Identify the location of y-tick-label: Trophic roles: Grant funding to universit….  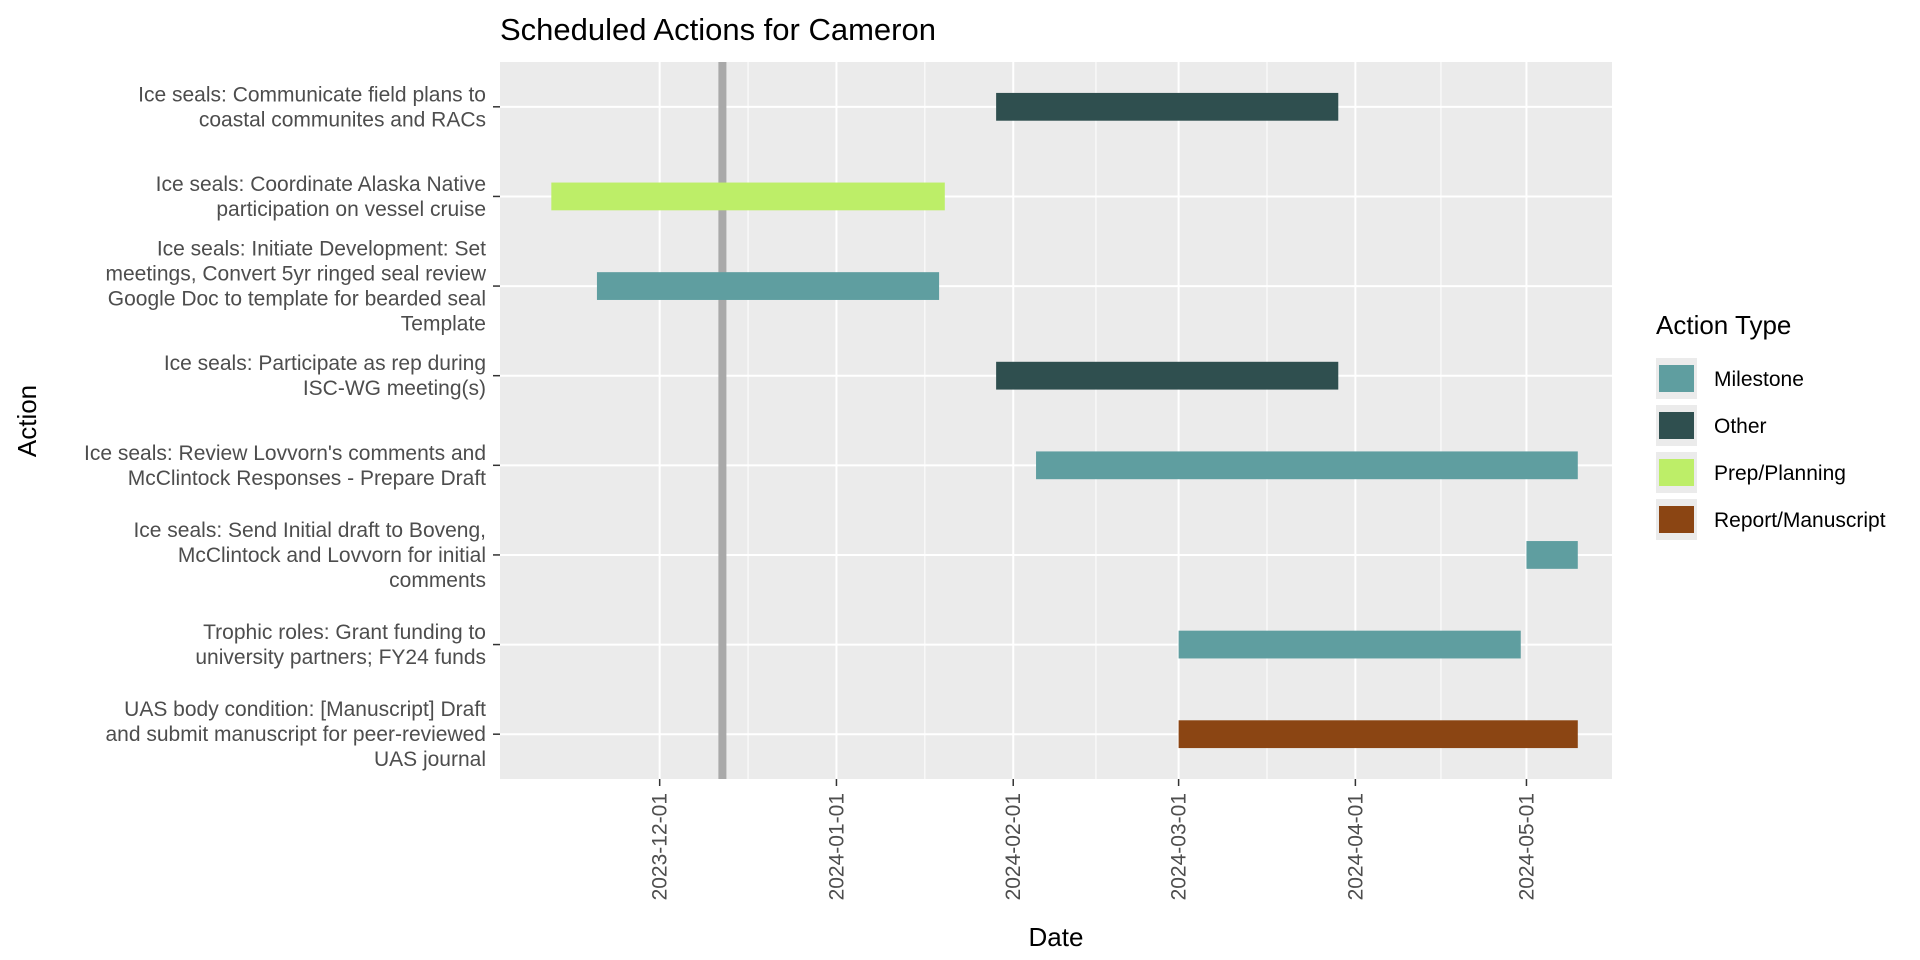
(340, 645).